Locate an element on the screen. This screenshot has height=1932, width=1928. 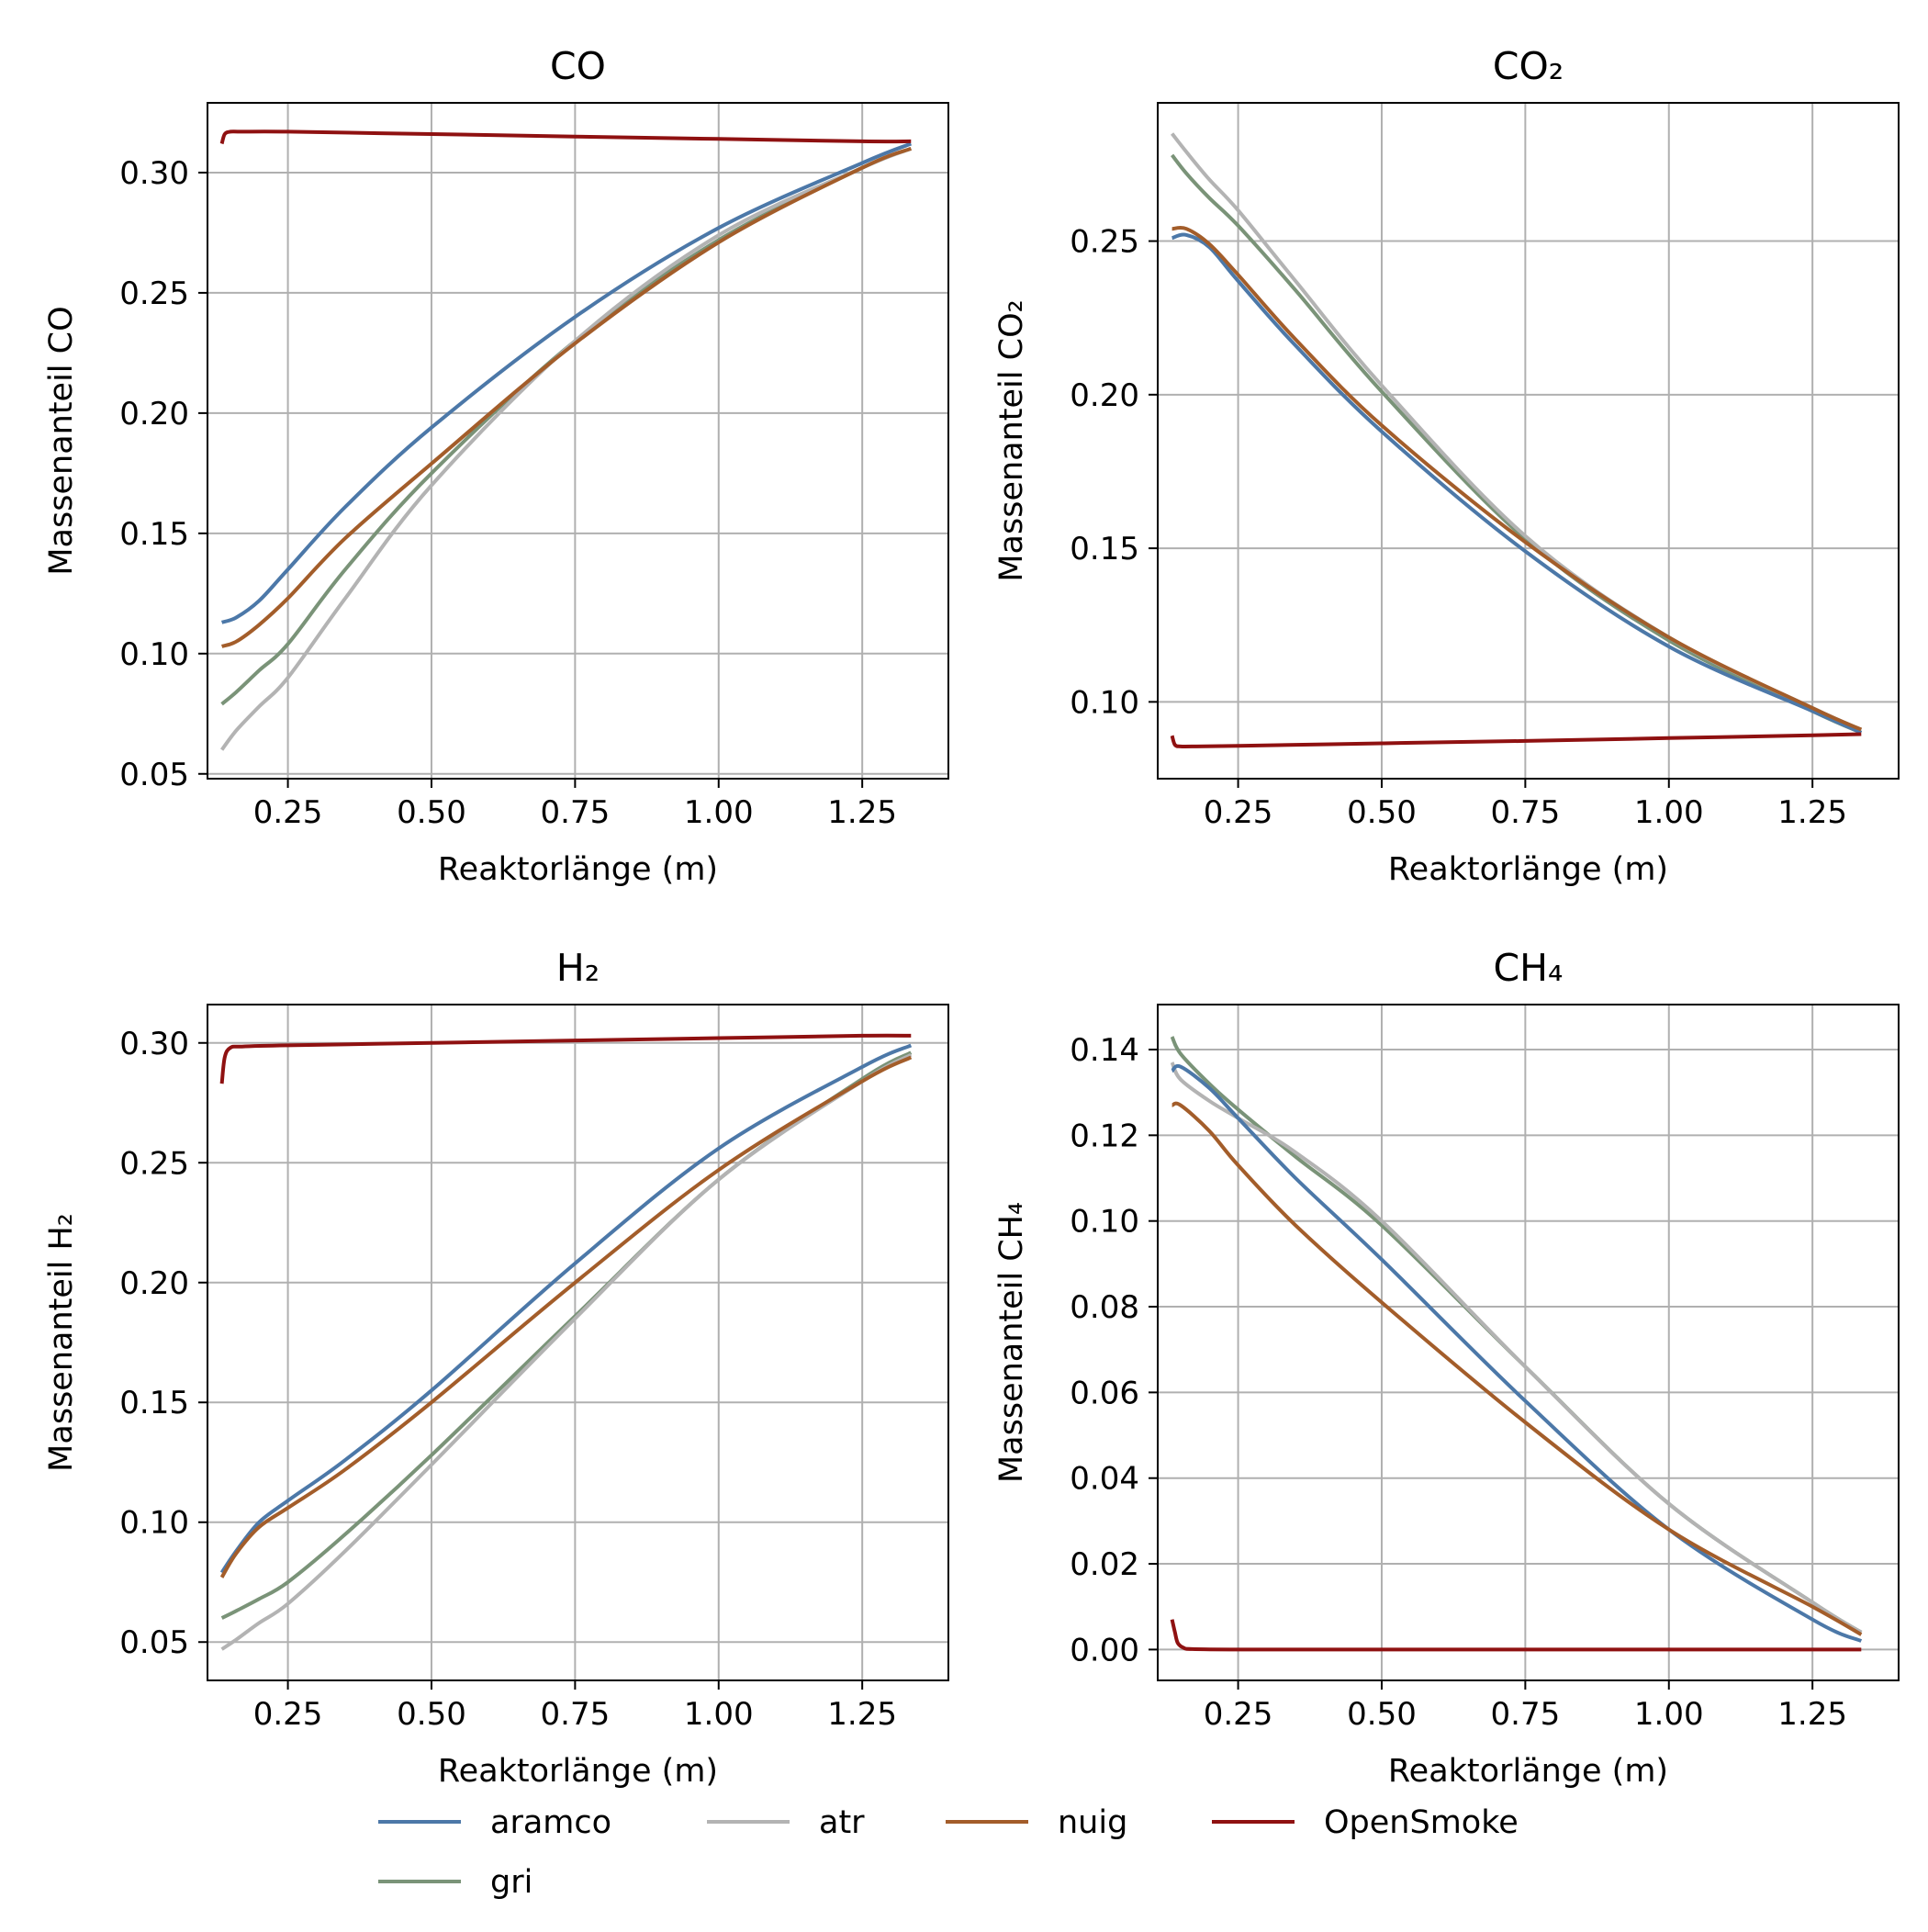
legend: aramco atr nuig OpenSmoke gri is located at coordinates (948, 1852).